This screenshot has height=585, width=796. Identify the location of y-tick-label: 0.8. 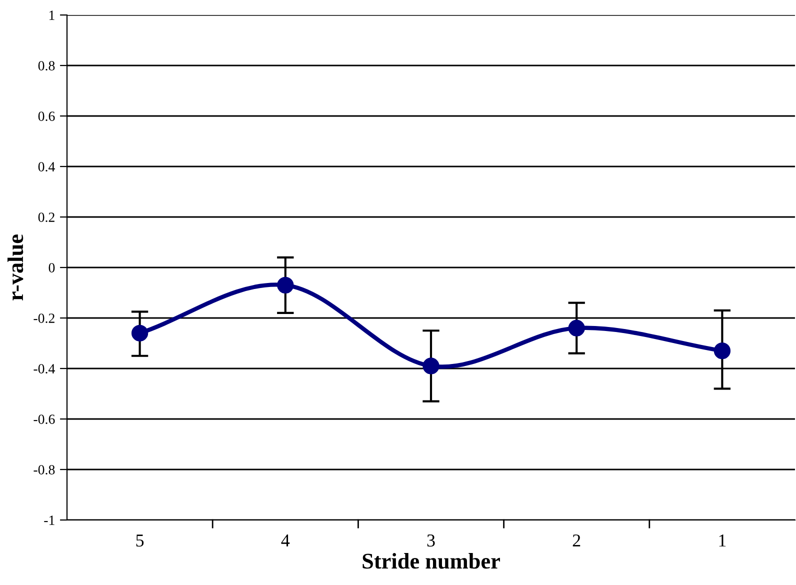
(46, 66).